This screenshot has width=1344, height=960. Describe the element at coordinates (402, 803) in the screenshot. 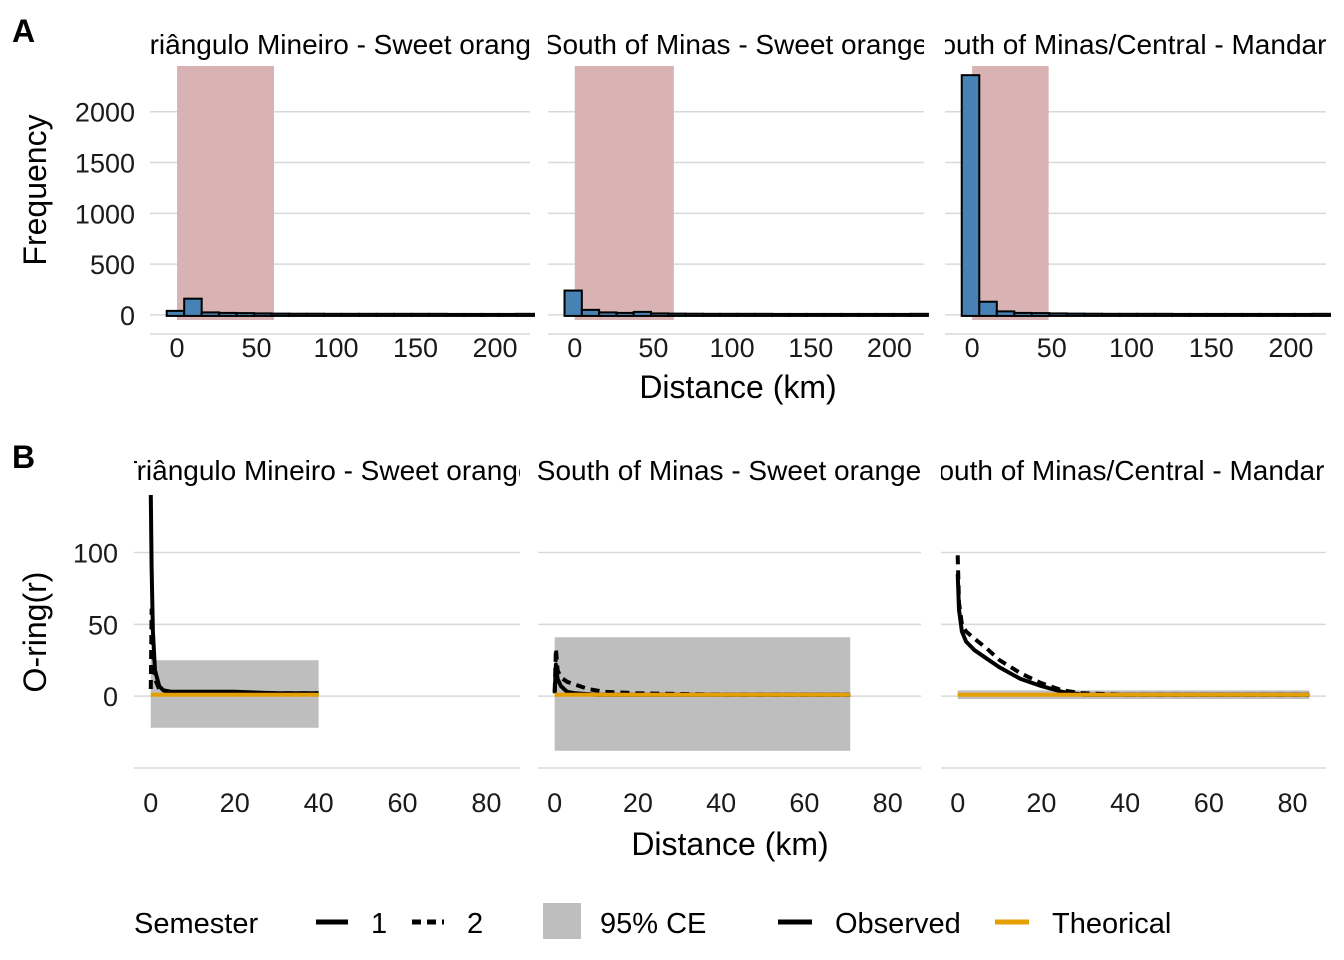

I see `x-tick-label-b1: 60` at that location.